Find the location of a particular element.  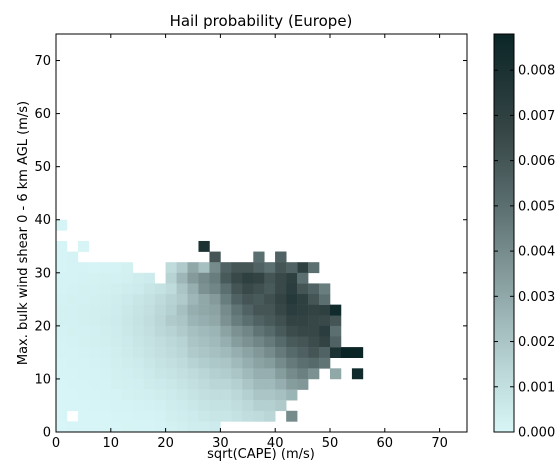

colorbar-tick-label: 0.001 is located at coordinates (536, 387).